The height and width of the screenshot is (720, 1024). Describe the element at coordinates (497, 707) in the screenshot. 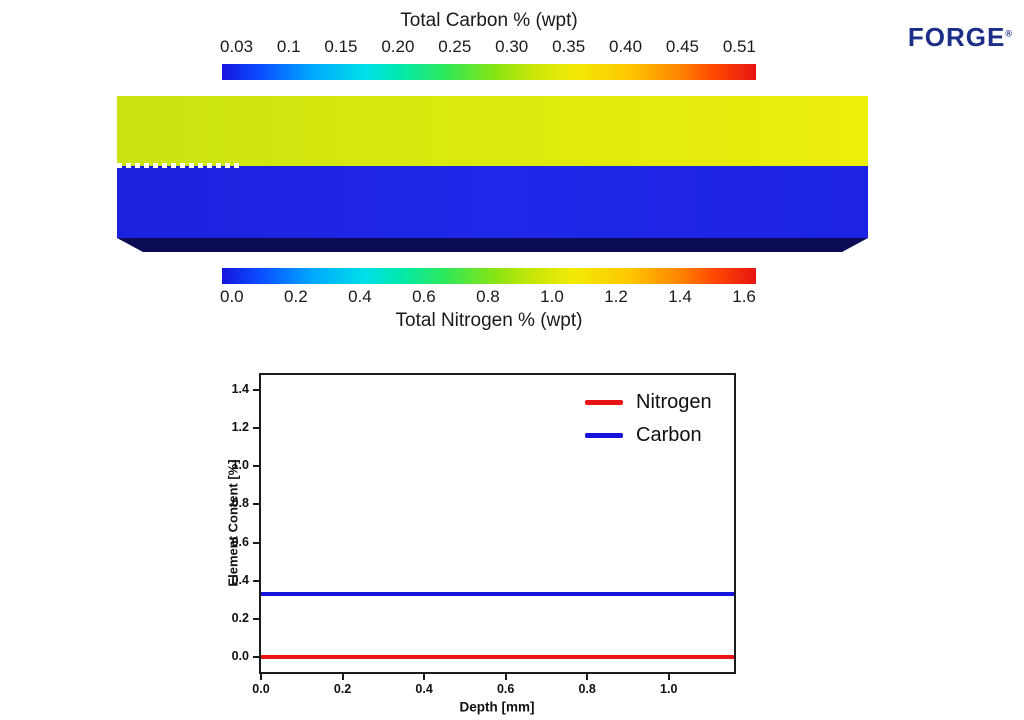

I see `x-axis-label: Depth [mm]` at that location.